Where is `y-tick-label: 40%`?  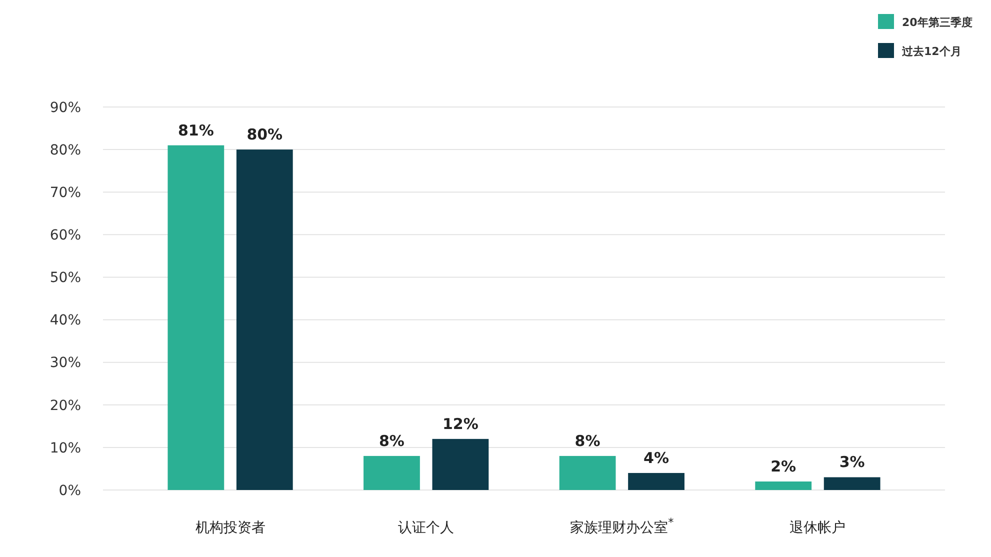 y-tick-label: 40% is located at coordinates (65, 320).